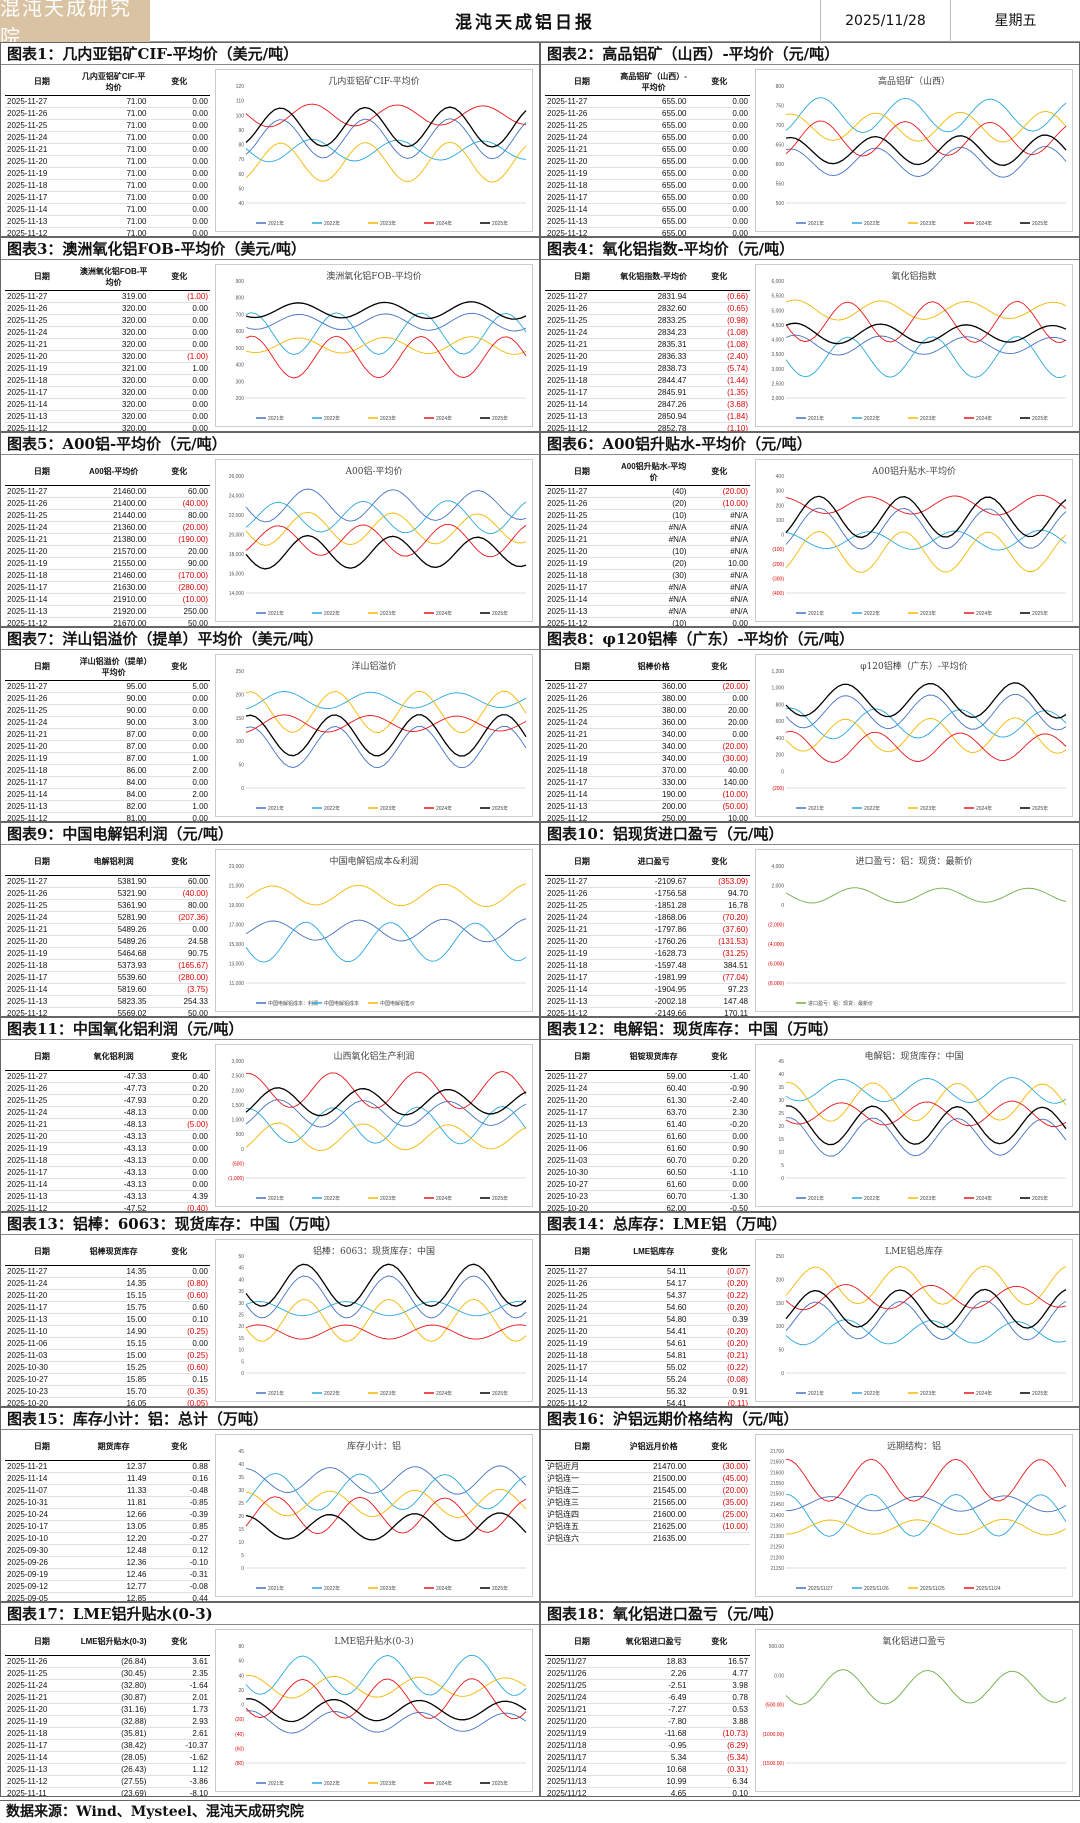 This screenshot has width=1080, height=1823. I want to click on y-tick-label: 5, so click(782, 1166).